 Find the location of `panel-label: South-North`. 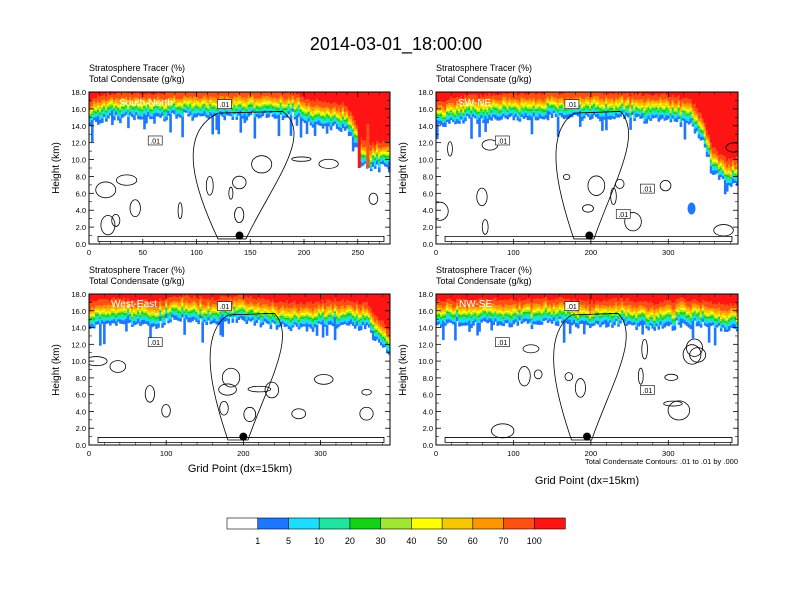

panel-label: South-North is located at coordinates (146, 103).